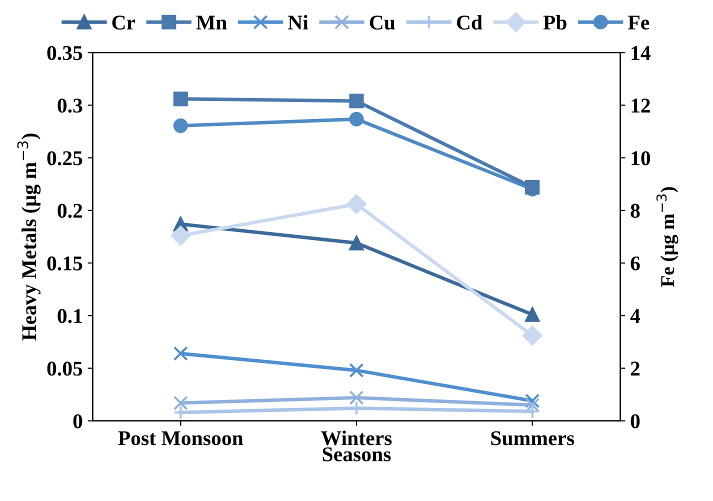 Image resolution: width=713 pixels, height=501 pixels. Describe the element at coordinates (639, 23) in the screenshot. I see `legend-label: Fe` at that location.